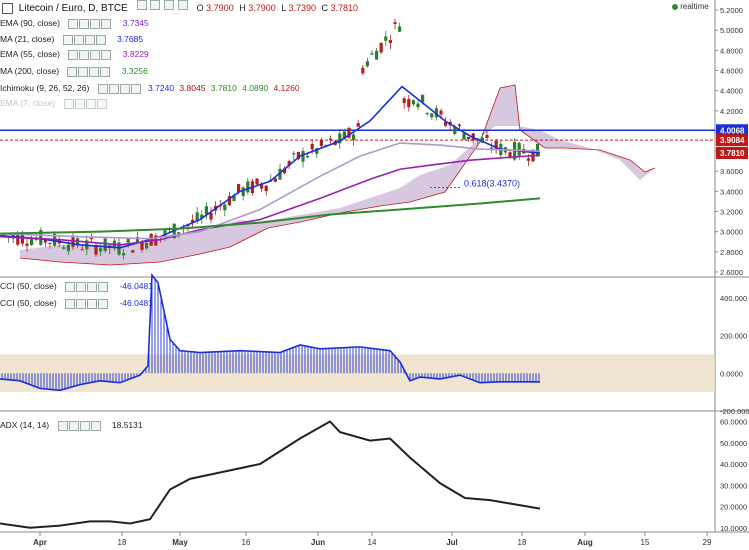 The height and width of the screenshot is (550, 749). What do you see at coordinates (731, 111) in the screenshot?
I see `y-tick-label: 4.2000` at bounding box center [731, 111].